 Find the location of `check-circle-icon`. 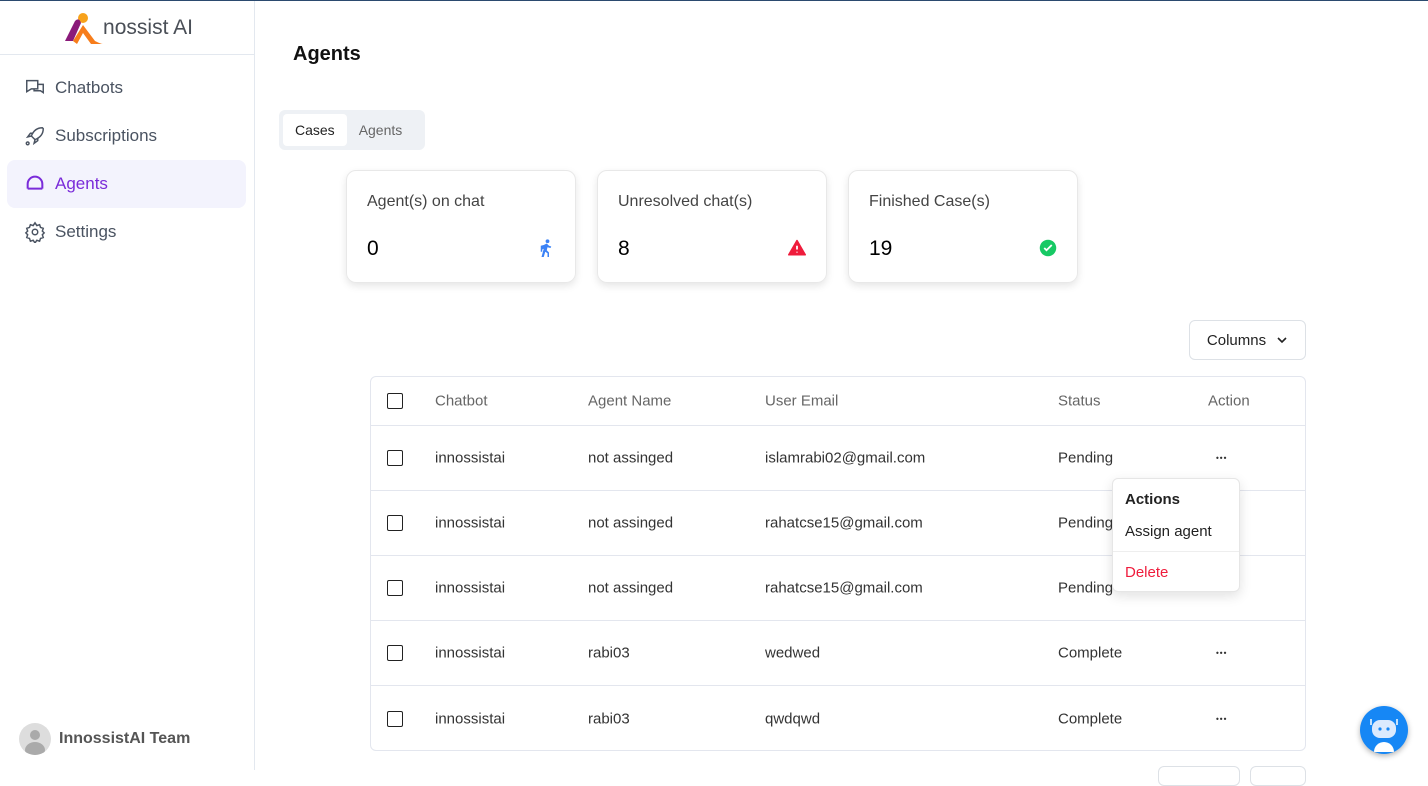

check-circle-icon is located at coordinates (1048, 248).